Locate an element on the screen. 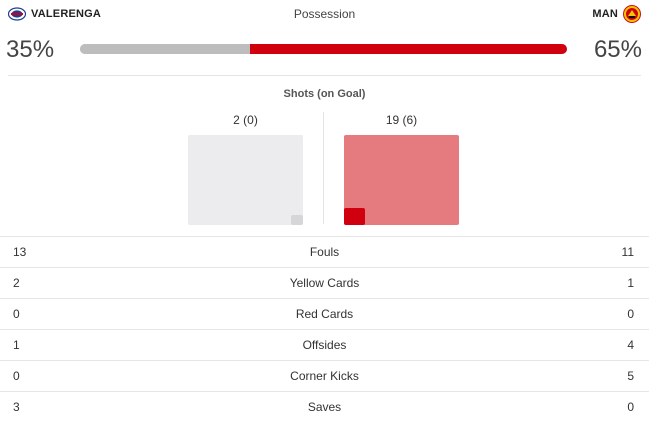  stat-row: 13 Fouls 11 is located at coordinates (324, 251).